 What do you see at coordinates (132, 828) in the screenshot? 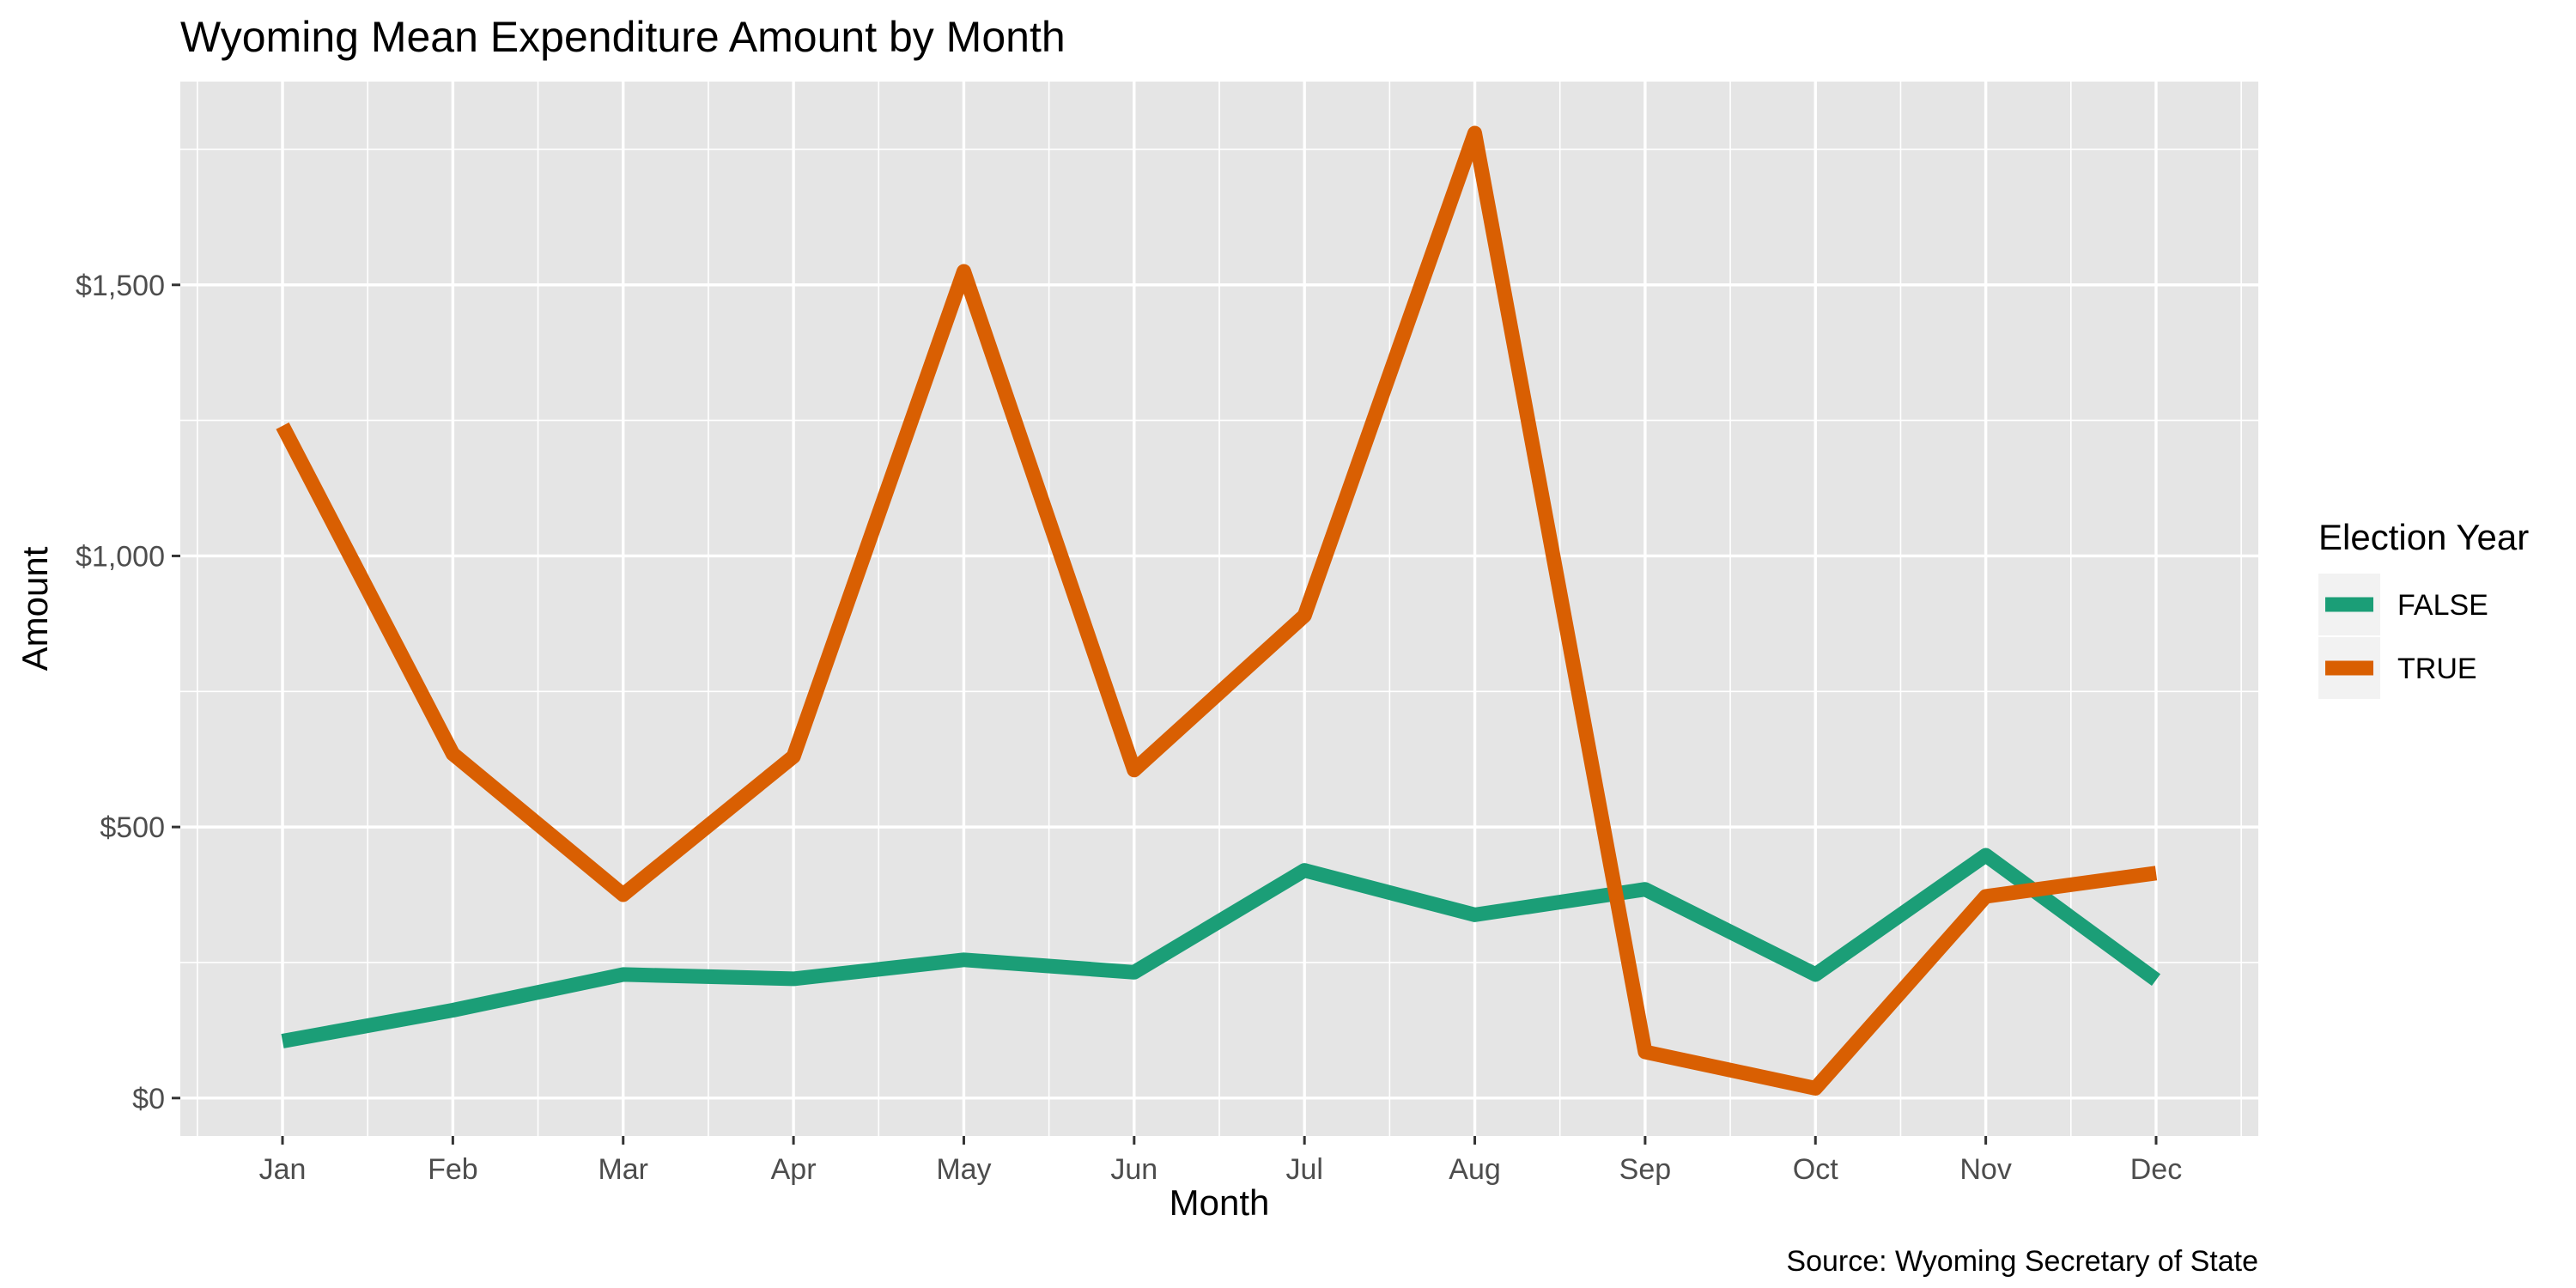
I see `y-tick-label: $500` at bounding box center [132, 828].